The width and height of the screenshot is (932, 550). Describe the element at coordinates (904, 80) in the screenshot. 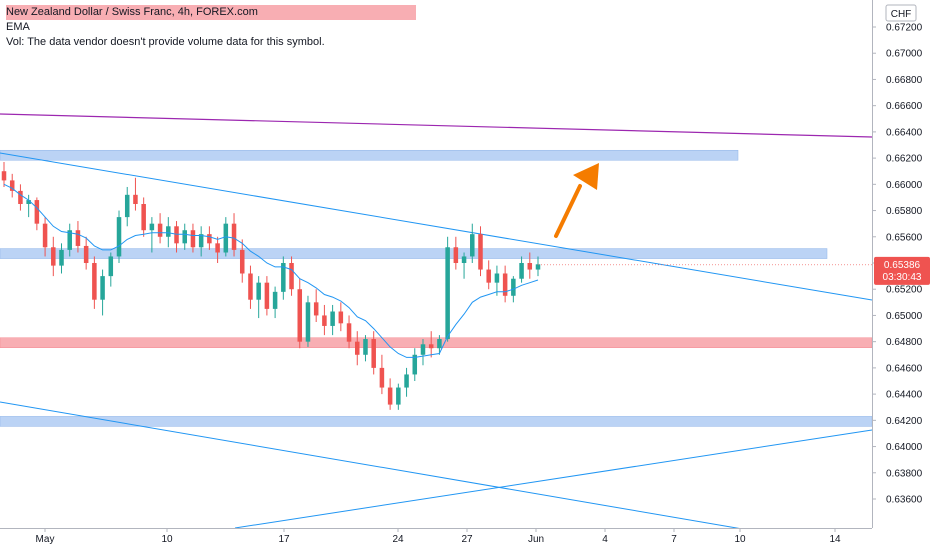

I see `price-tick-label: 0.66800` at that location.